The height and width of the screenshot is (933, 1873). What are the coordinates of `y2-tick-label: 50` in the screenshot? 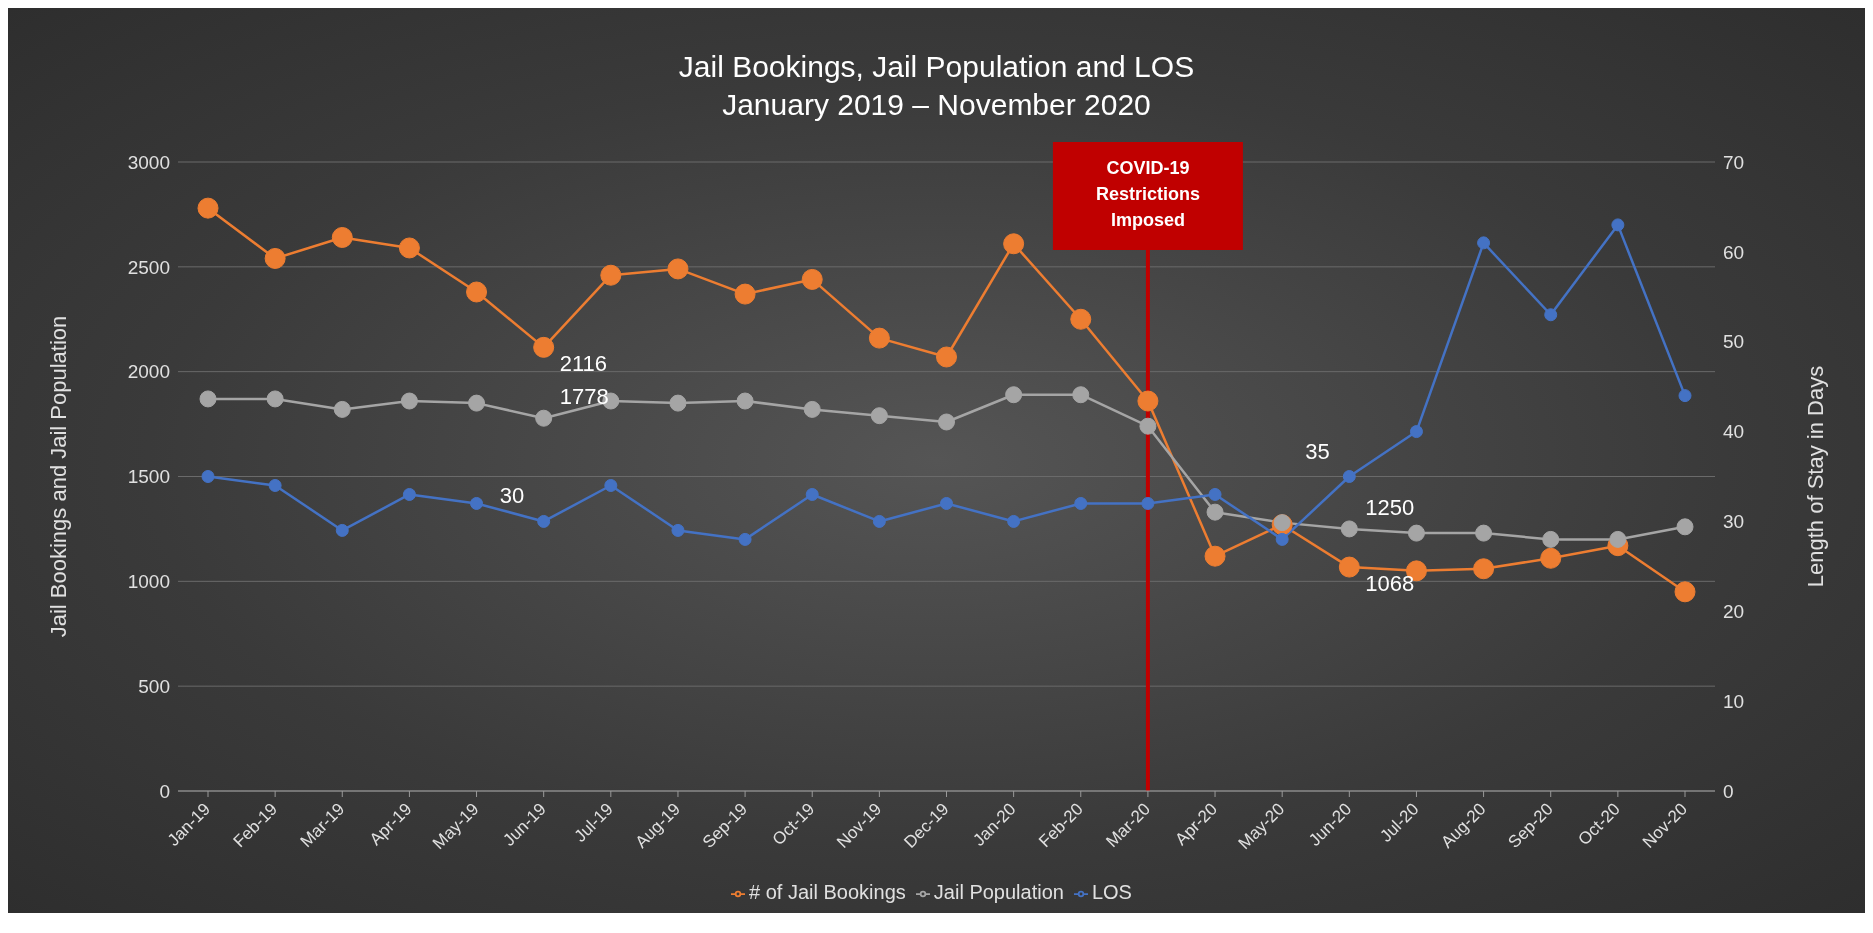 It's located at (1734, 342).